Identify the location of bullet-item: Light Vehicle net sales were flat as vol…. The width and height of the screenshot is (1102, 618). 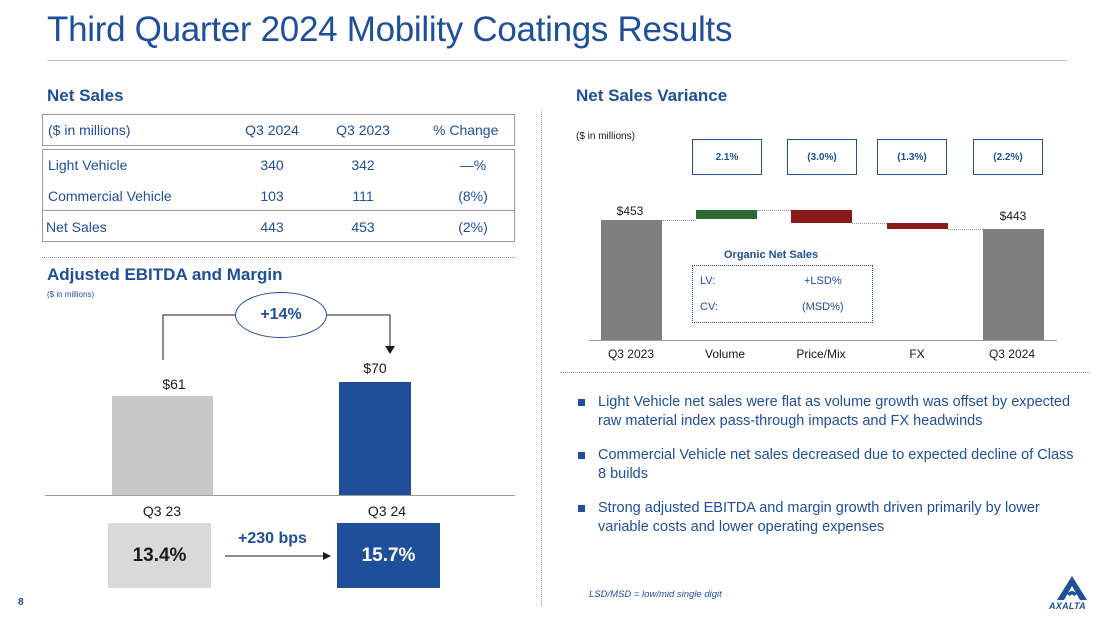
(828, 412).